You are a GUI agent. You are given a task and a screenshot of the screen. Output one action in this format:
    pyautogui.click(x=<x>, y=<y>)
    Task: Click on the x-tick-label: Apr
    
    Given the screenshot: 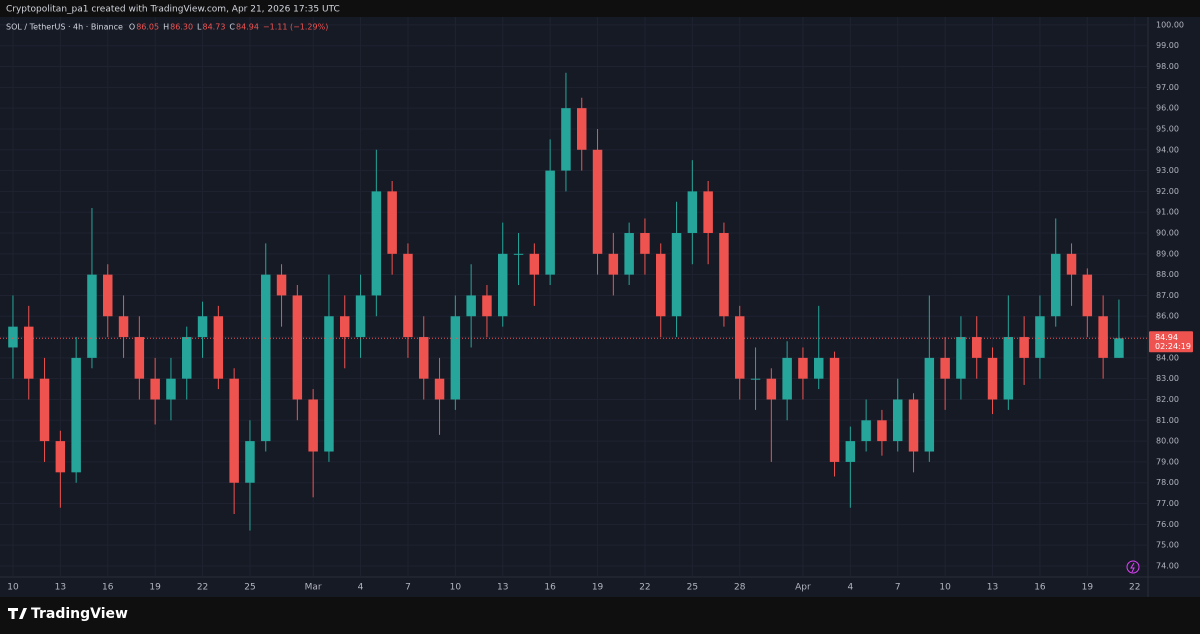 What is the action you would take?
    pyautogui.click(x=803, y=588)
    